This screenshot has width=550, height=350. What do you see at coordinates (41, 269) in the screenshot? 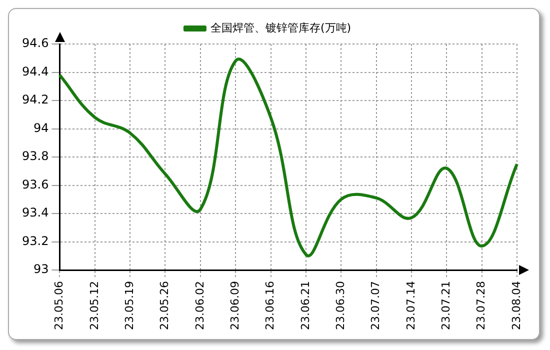
I see `y-tick-label: 93` at bounding box center [41, 269].